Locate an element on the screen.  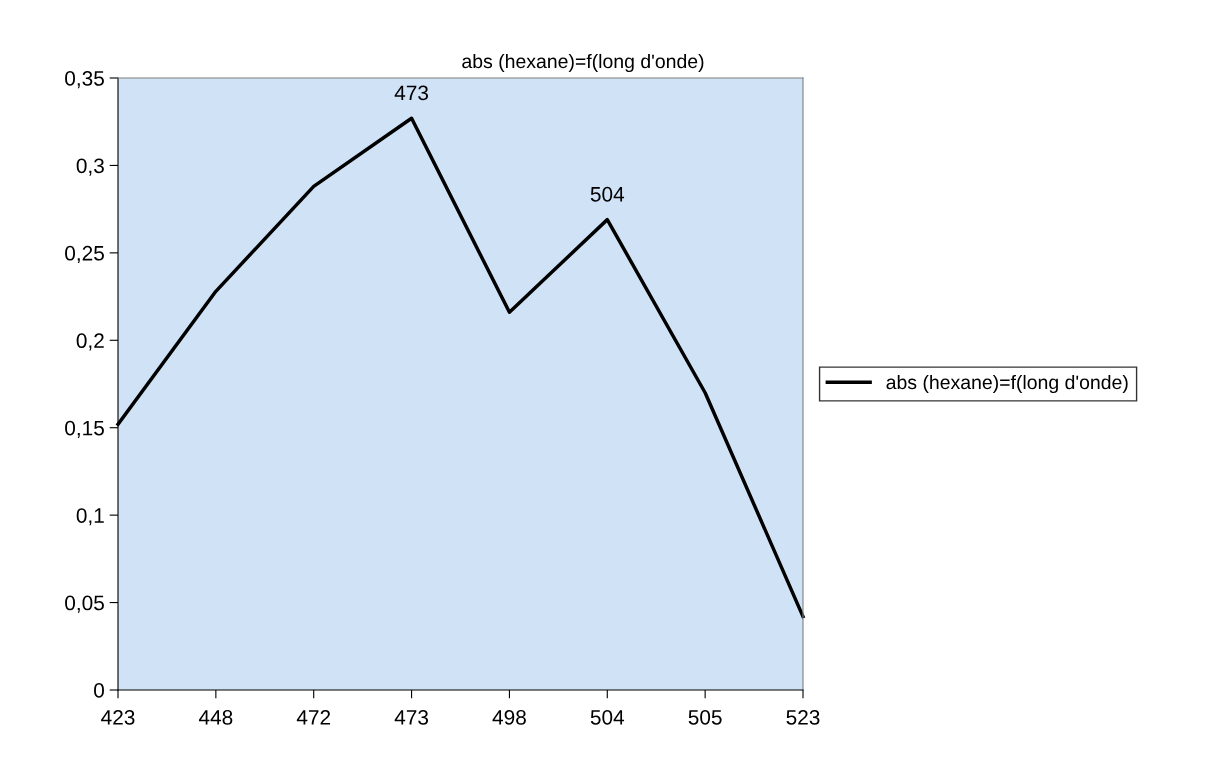
y-tick-label: 0,25 is located at coordinates (84, 254).